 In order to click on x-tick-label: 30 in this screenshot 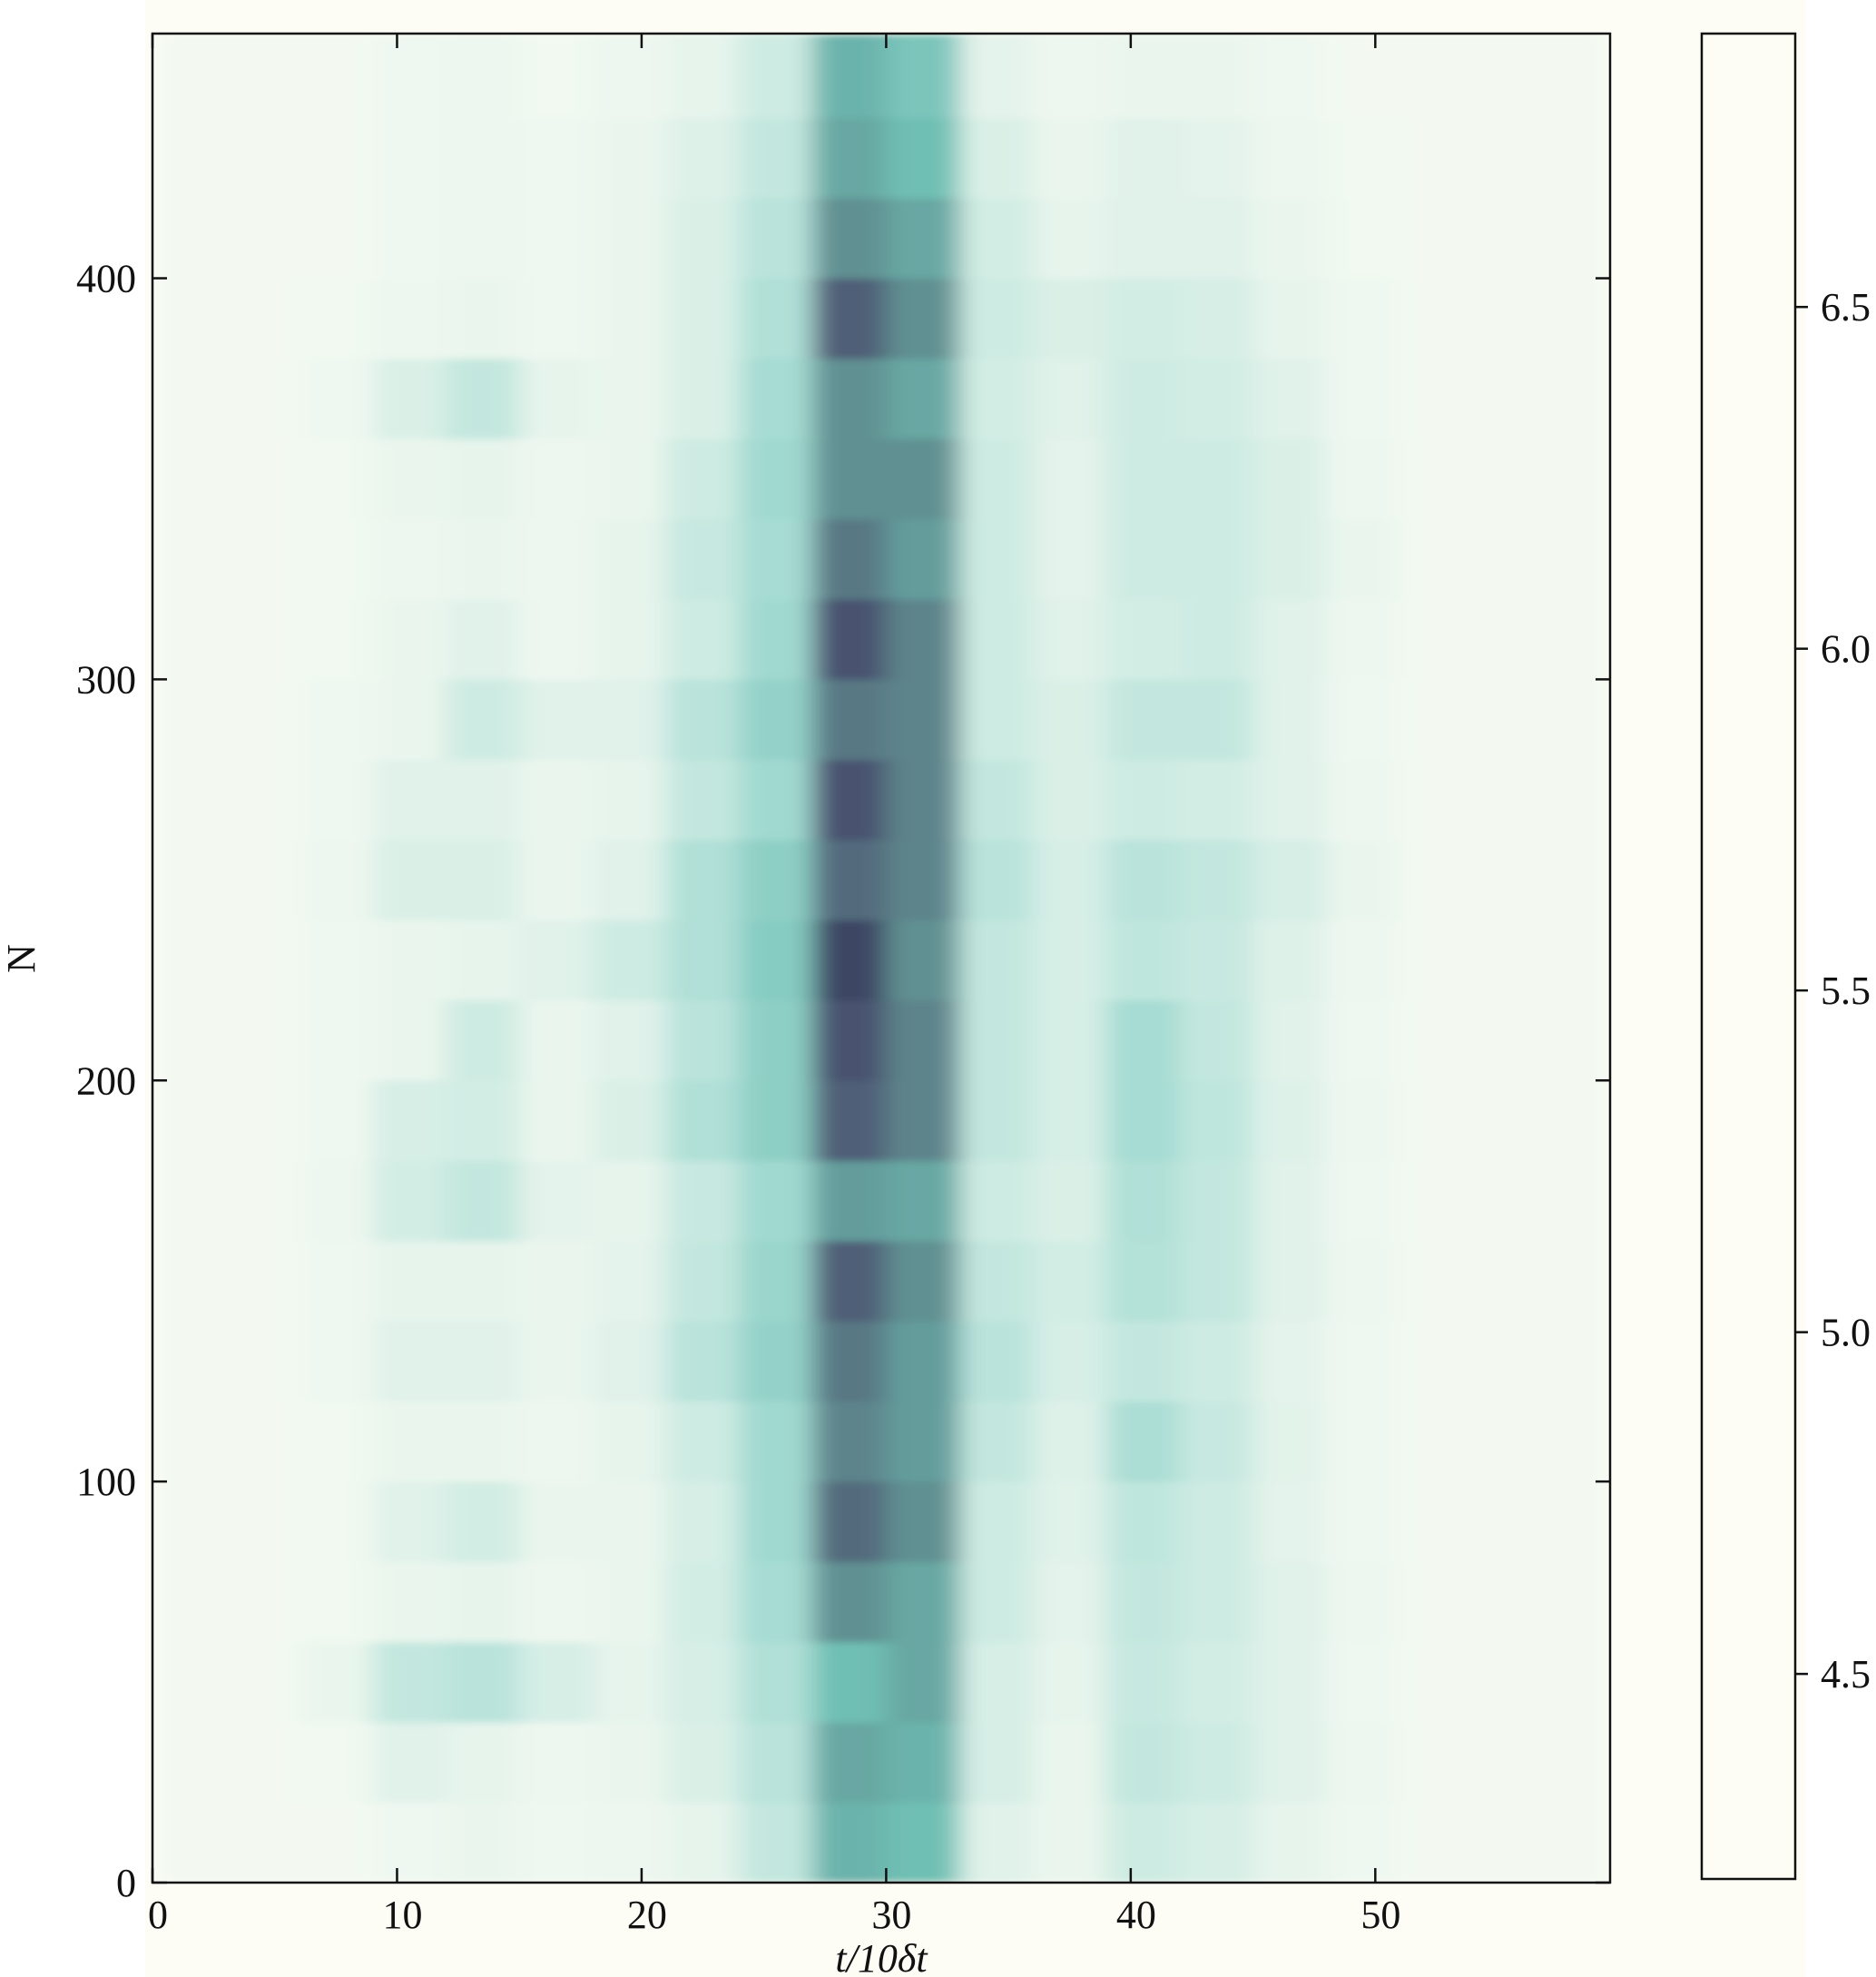, I will do `click(891, 1915)`.